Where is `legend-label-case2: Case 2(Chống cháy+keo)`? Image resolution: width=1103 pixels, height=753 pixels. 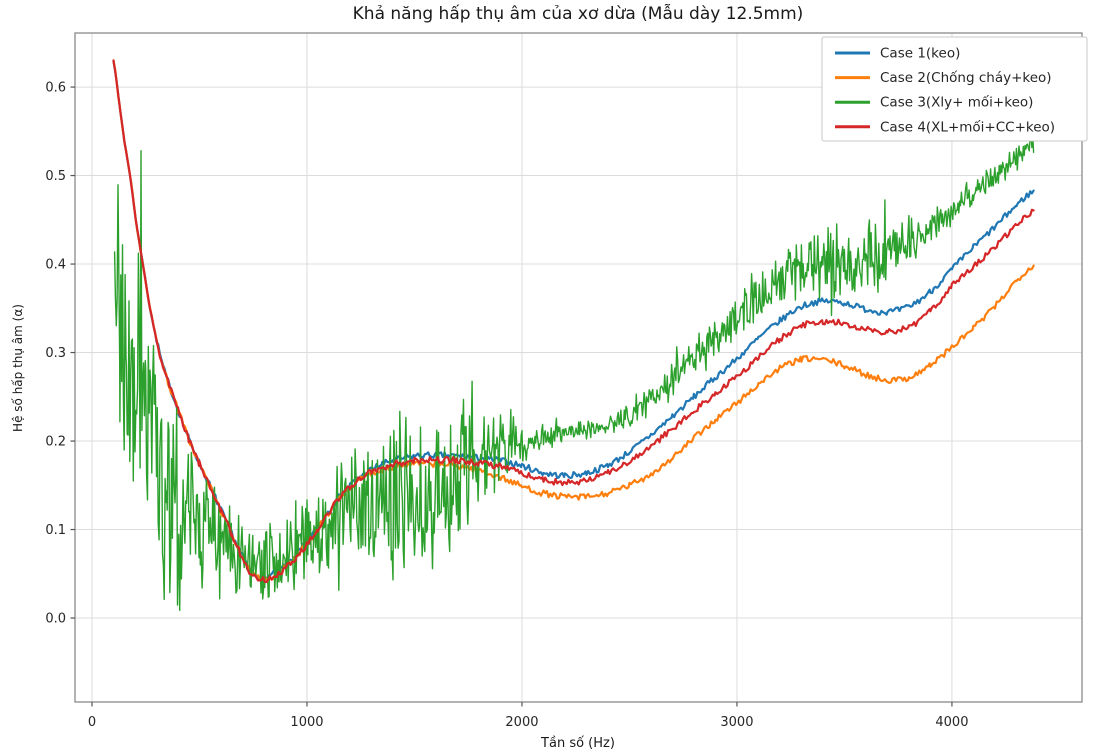 legend-label-case2: Case 2(Chống cháy+keo) is located at coordinates (966, 77).